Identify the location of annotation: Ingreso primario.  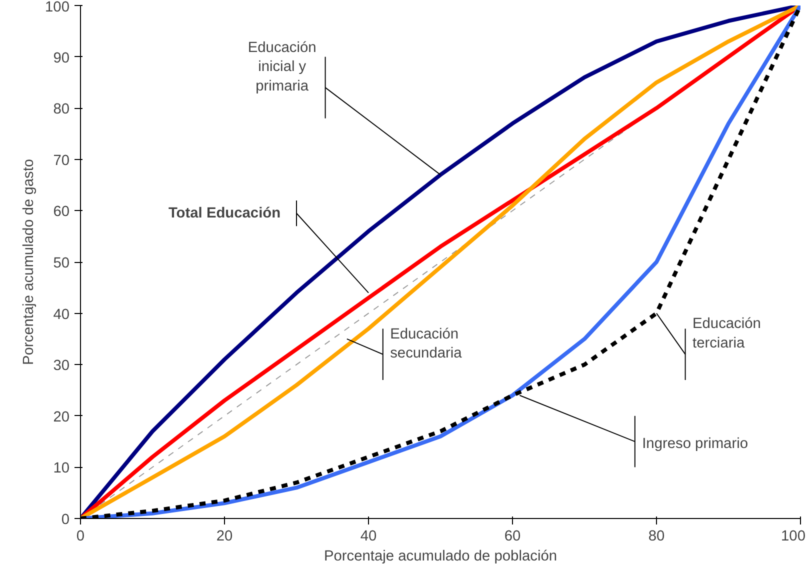
(695, 444).